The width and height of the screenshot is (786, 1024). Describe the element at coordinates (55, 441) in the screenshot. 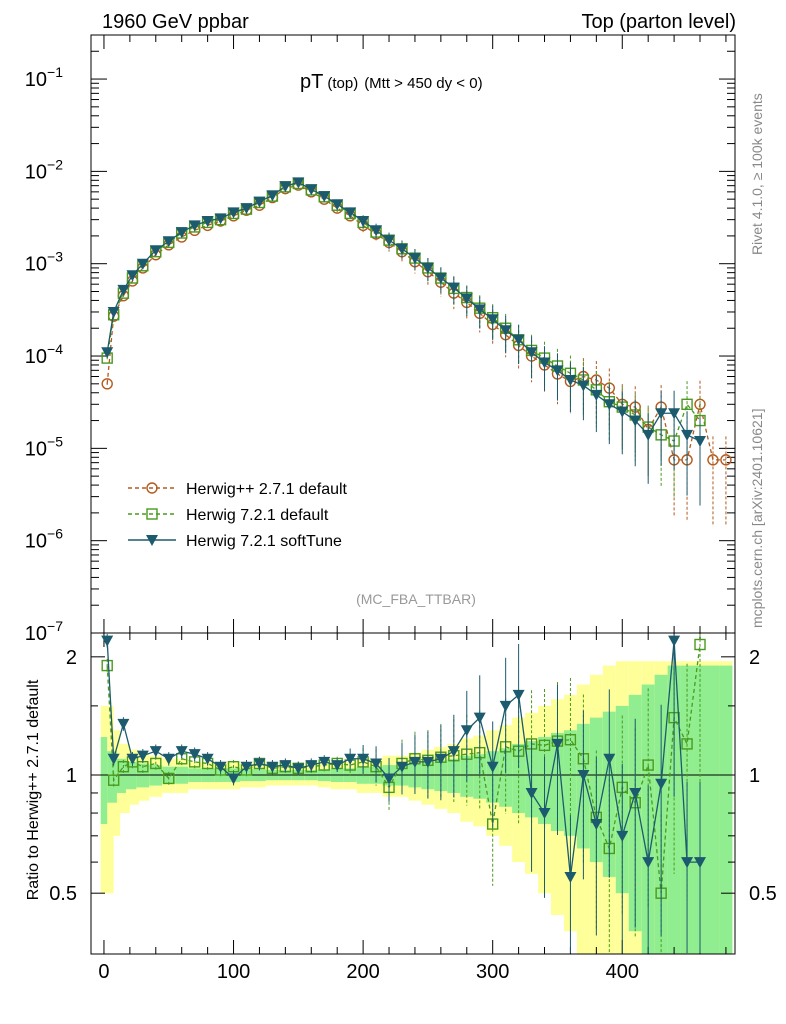

I see `y-tick-exponent: −5` at that location.